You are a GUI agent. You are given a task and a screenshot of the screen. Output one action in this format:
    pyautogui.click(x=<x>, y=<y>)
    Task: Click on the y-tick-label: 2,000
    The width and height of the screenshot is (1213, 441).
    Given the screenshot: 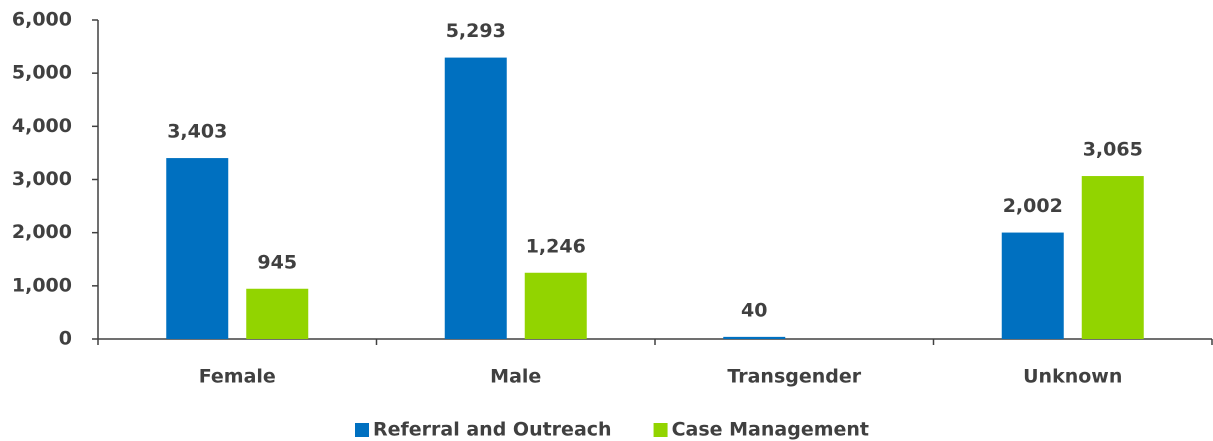 What is the action you would take?
    pyautogui.click(x=42, y=232)
    